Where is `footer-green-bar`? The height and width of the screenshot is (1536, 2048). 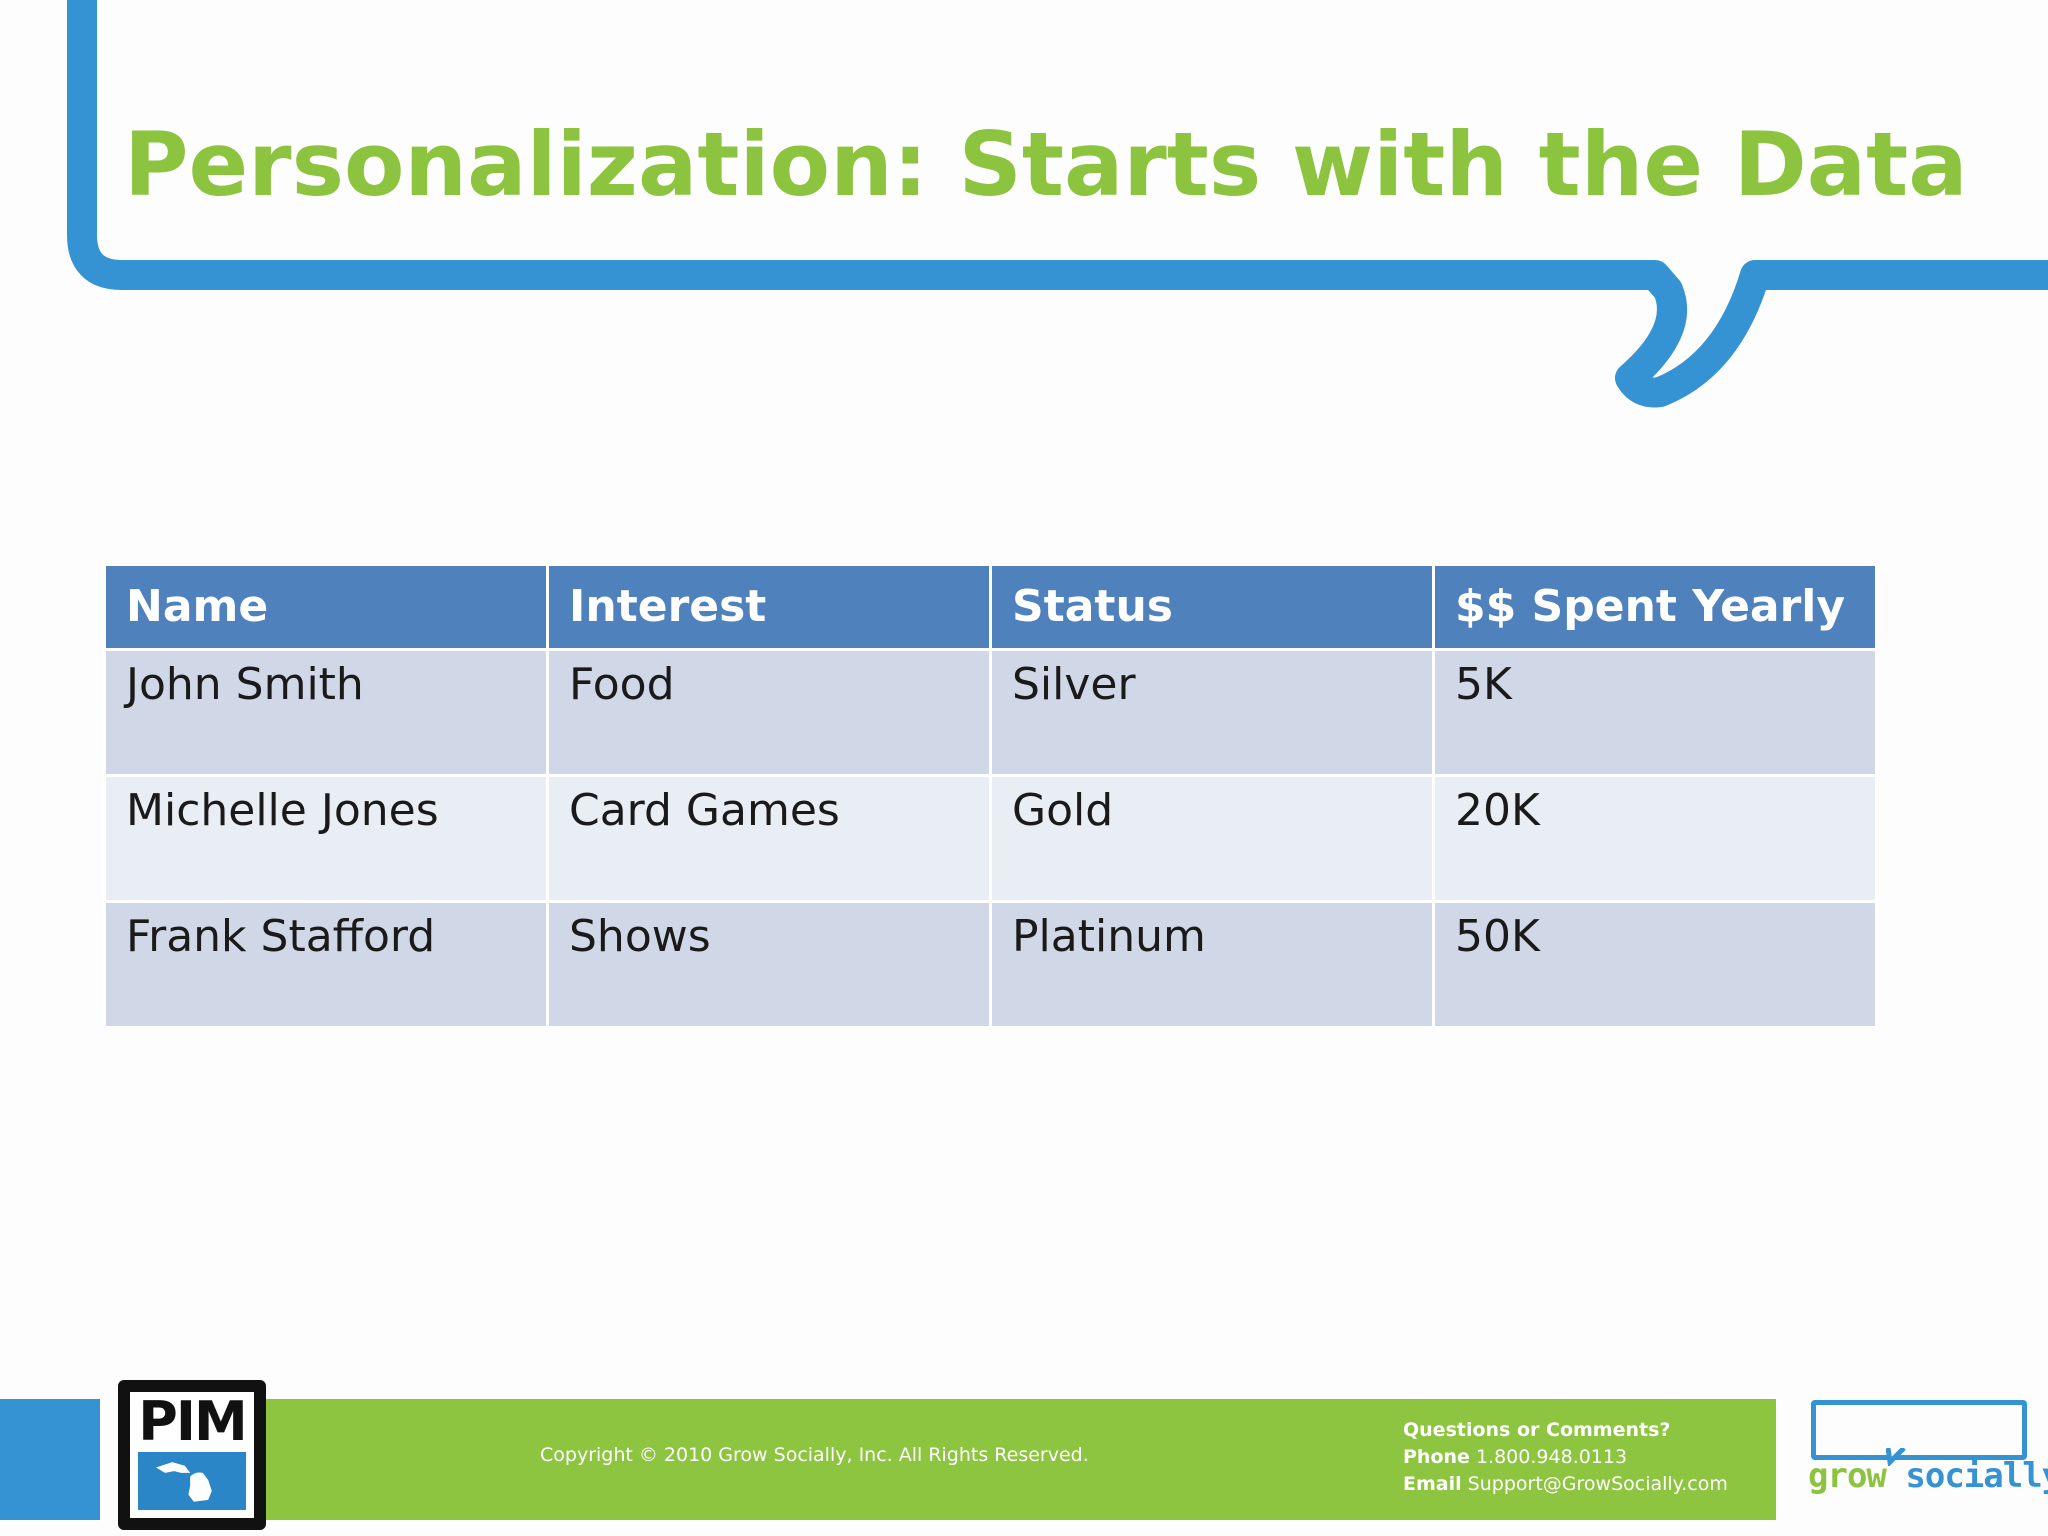 footer-green-bar is located at coordinates (1019, 1459).